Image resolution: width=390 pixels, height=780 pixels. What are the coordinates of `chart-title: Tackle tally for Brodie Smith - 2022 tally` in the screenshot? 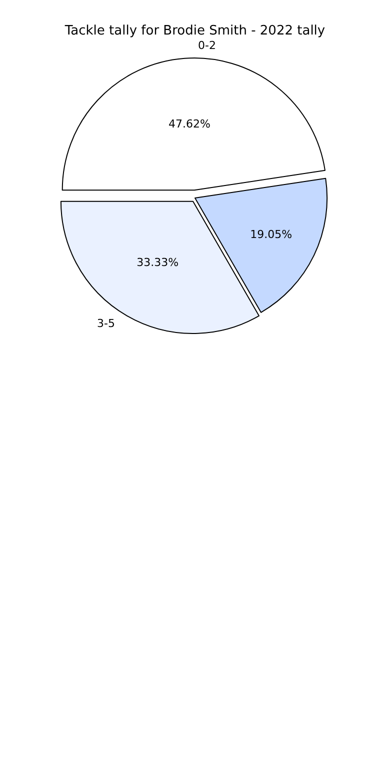 It's located at (195, 31).